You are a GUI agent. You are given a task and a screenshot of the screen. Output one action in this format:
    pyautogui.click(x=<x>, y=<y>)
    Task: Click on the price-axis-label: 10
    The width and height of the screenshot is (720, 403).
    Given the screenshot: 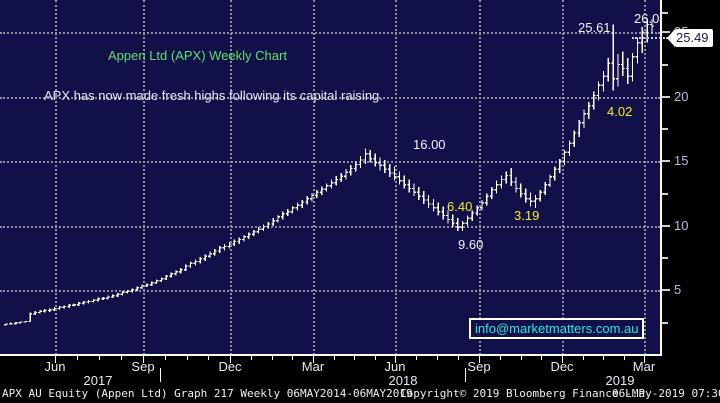 What is the action you would take?
    pyautogui.click(x=681, y=225)
    